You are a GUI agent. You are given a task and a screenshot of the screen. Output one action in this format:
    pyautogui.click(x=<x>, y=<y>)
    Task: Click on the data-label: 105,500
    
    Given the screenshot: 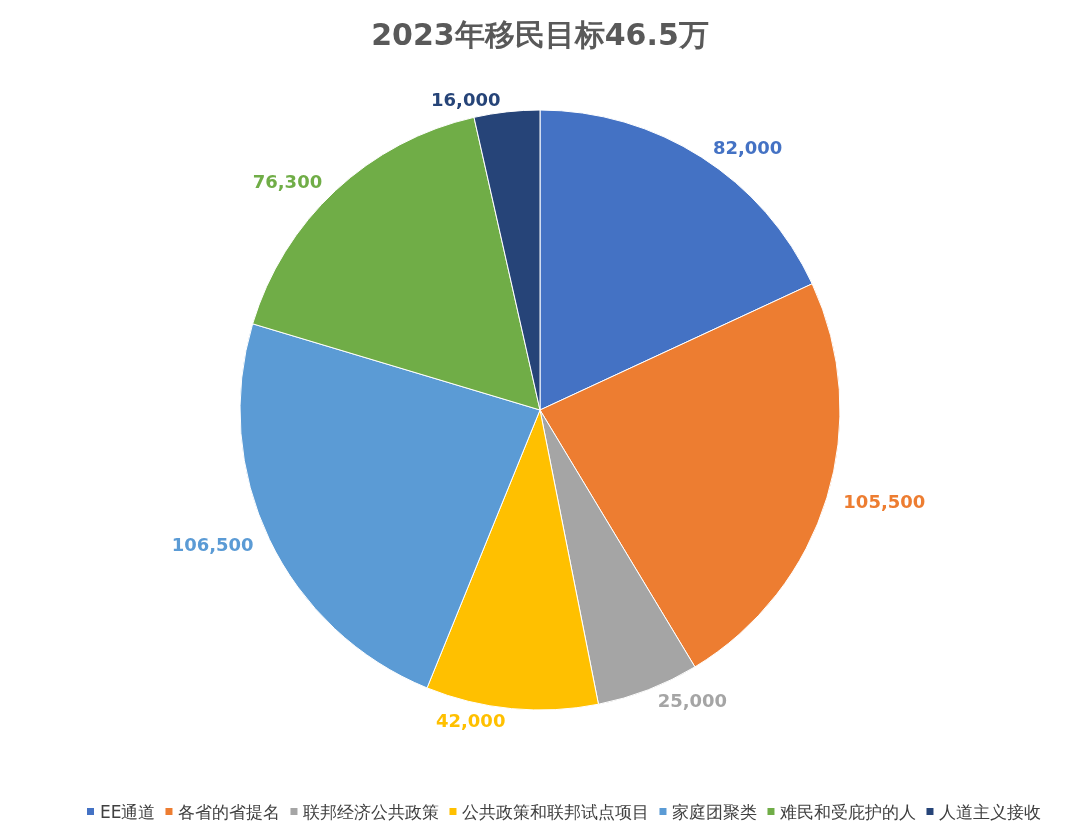 What is the action you would take?
    pyautogui.click(x=884, y=501)
    